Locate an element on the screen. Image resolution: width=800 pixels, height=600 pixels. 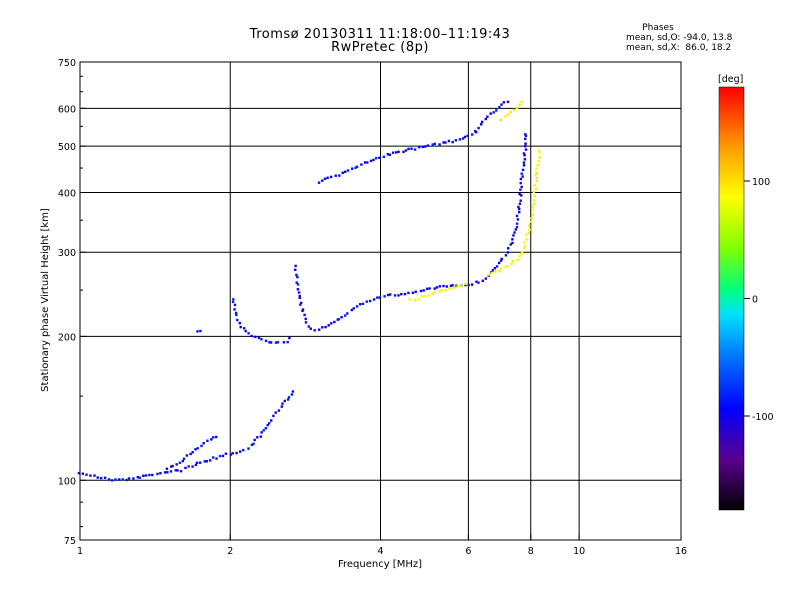
y-tick-label: 750 is located at coordinates (67, 63).